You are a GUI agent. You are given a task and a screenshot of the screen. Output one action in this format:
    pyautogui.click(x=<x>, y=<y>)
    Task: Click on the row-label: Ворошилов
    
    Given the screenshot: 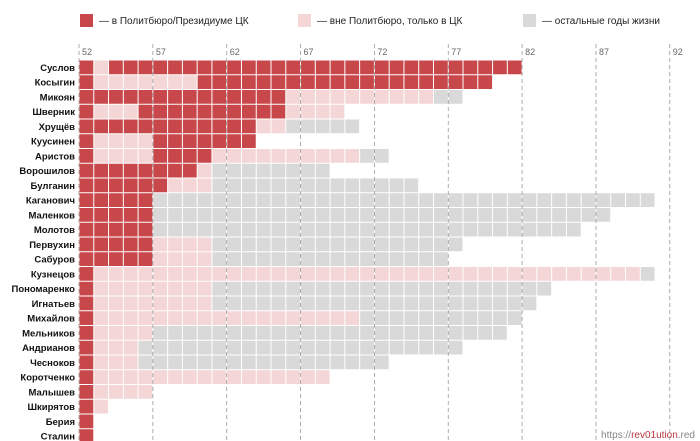 What is the action you would take?
    pyautogui.click(x=47, y=171)
    